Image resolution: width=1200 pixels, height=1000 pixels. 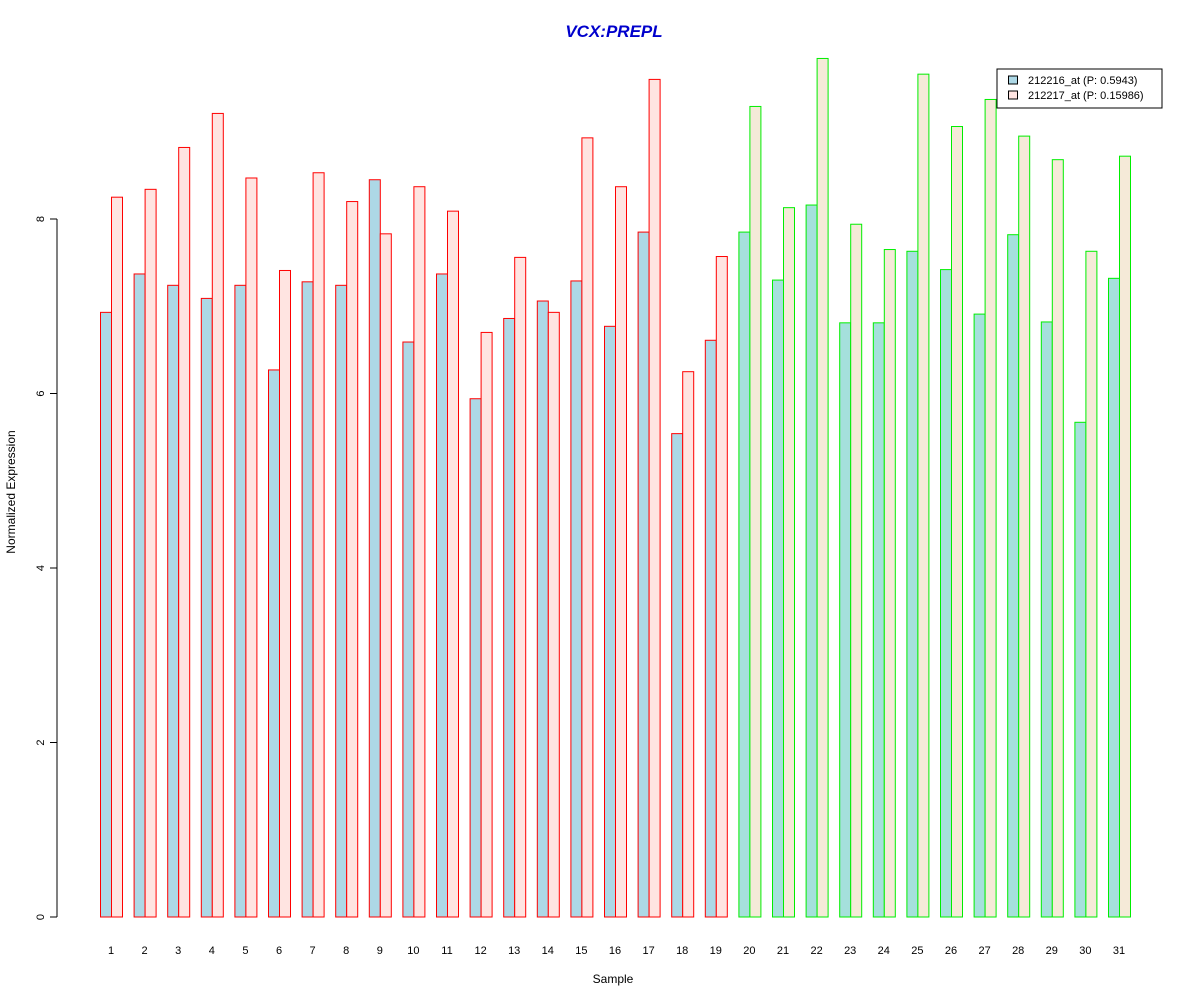 I want to click on x-tick-label: 30, so click(x=1085, y=951).